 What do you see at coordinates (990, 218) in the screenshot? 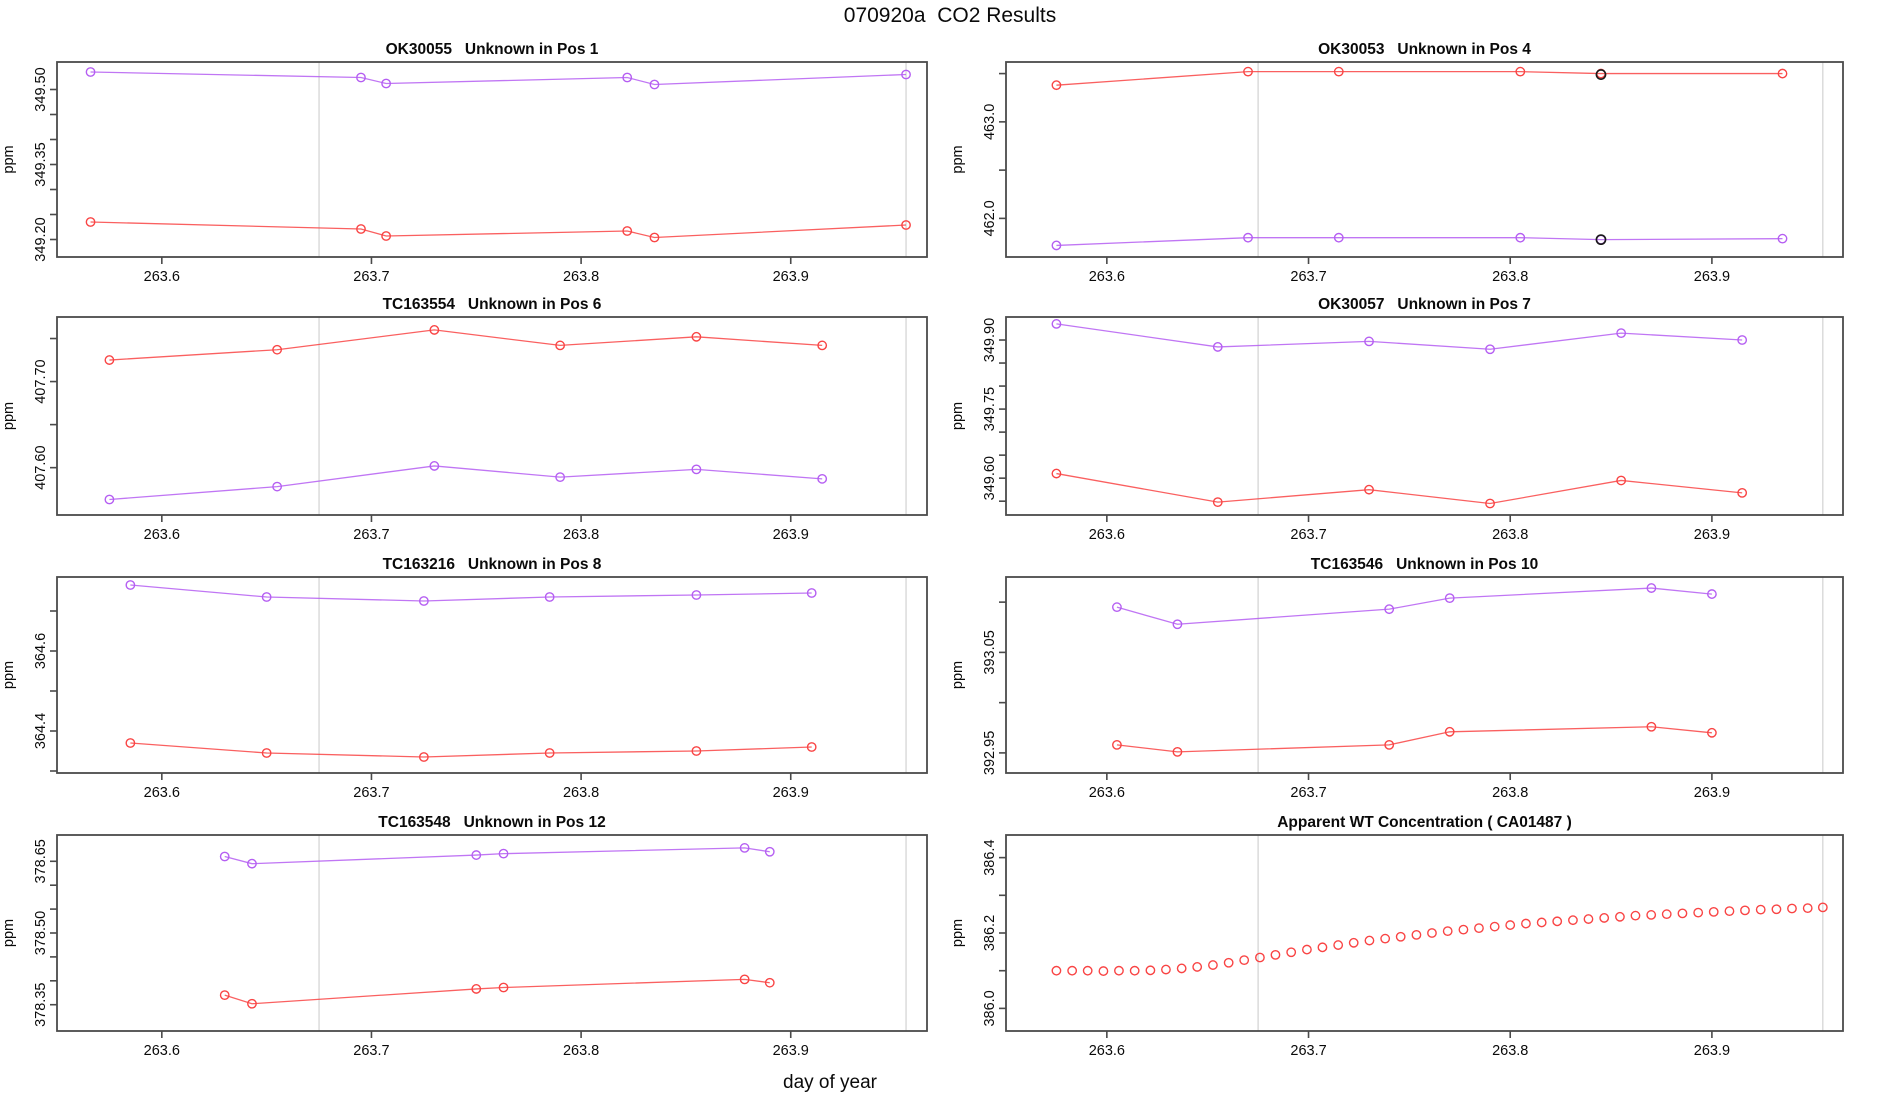
I see `y-tick-label: 462.0` at bounding box center [990, 218].